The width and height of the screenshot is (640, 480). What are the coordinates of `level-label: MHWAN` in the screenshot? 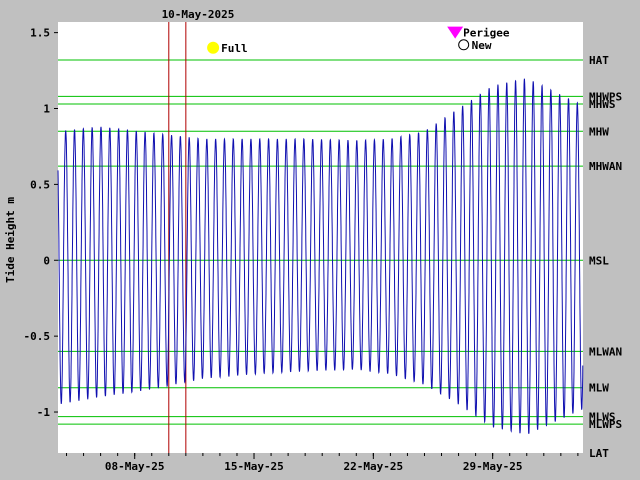 It's located at (605, 166).